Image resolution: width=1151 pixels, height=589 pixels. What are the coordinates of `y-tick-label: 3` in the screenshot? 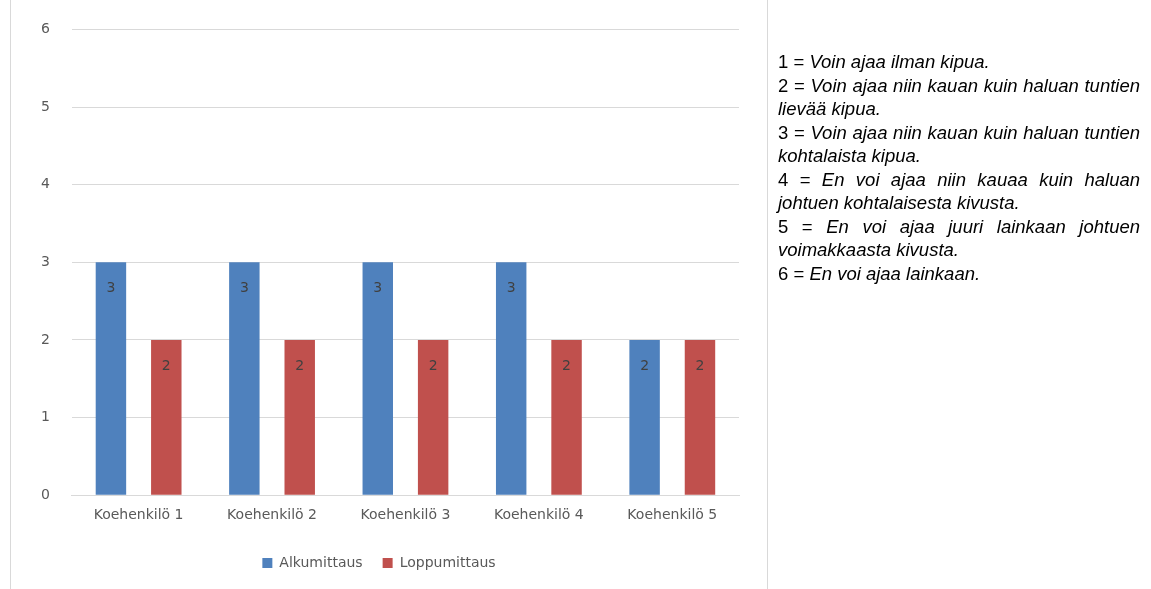 It's located at (45, 260).